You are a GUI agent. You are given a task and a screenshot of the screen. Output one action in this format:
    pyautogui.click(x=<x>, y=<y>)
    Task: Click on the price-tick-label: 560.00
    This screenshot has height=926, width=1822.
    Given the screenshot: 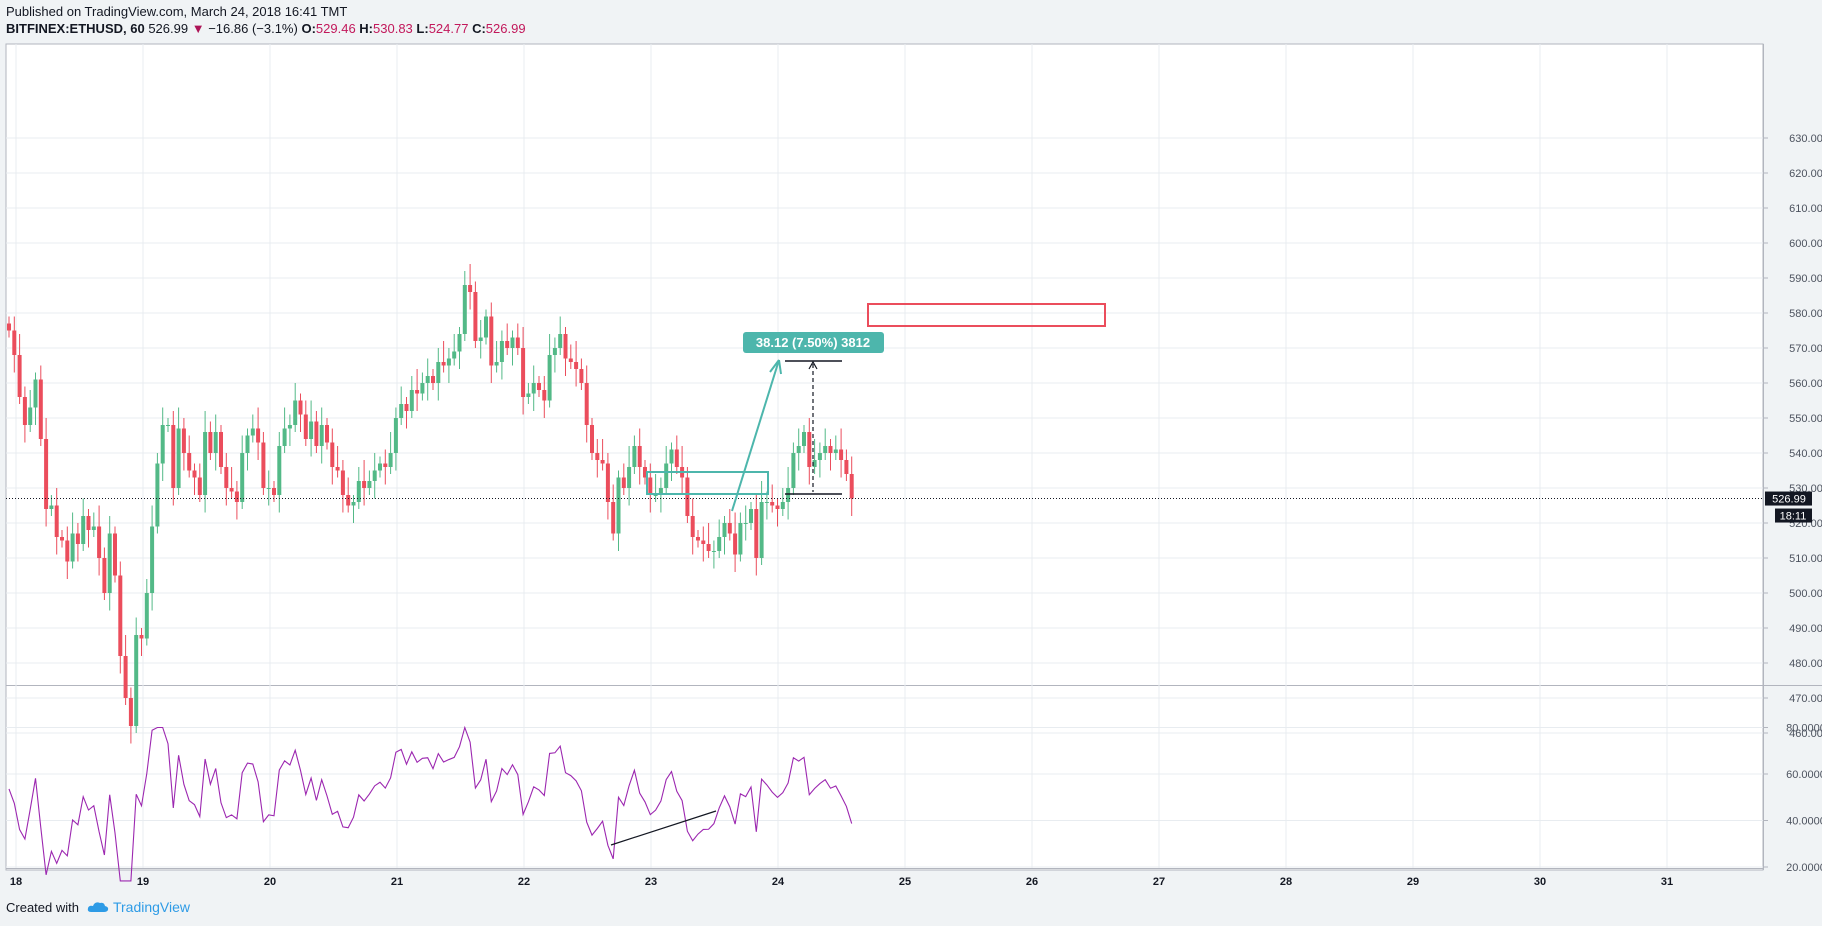 What is the action you would take?
    pyautogui.click(x=1805, y=384)
    